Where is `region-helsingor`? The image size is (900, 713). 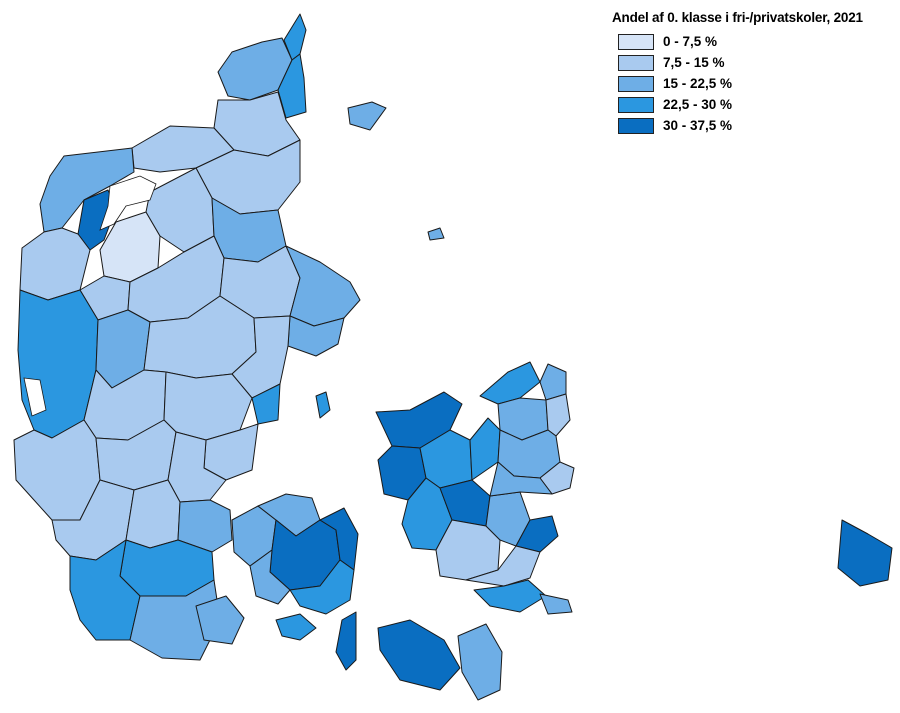 region-helsingor is located at coordinates (558, 415).